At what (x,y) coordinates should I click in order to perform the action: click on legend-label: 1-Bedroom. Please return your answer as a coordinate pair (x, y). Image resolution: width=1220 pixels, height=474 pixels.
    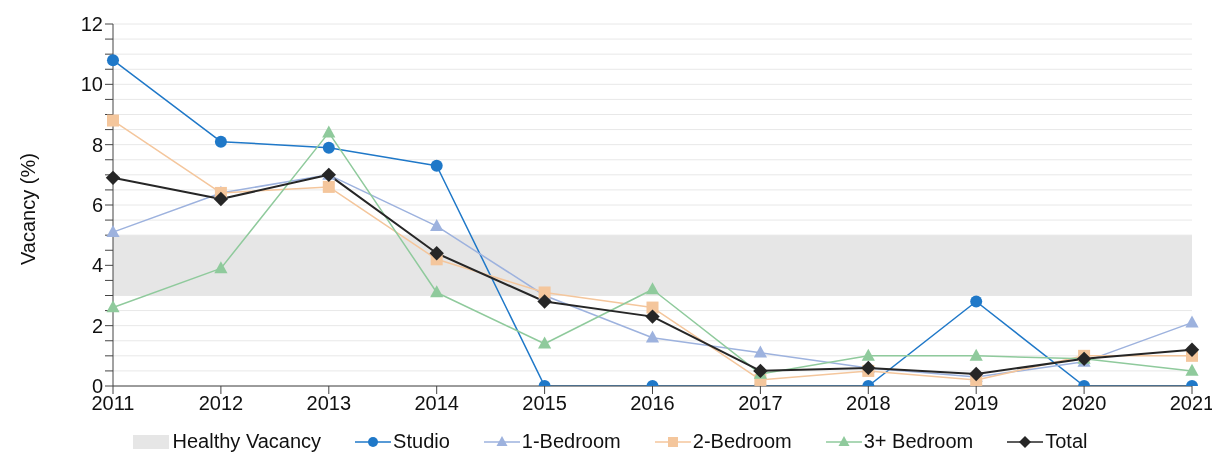
    Looking at the image, I should click on (570, 441).